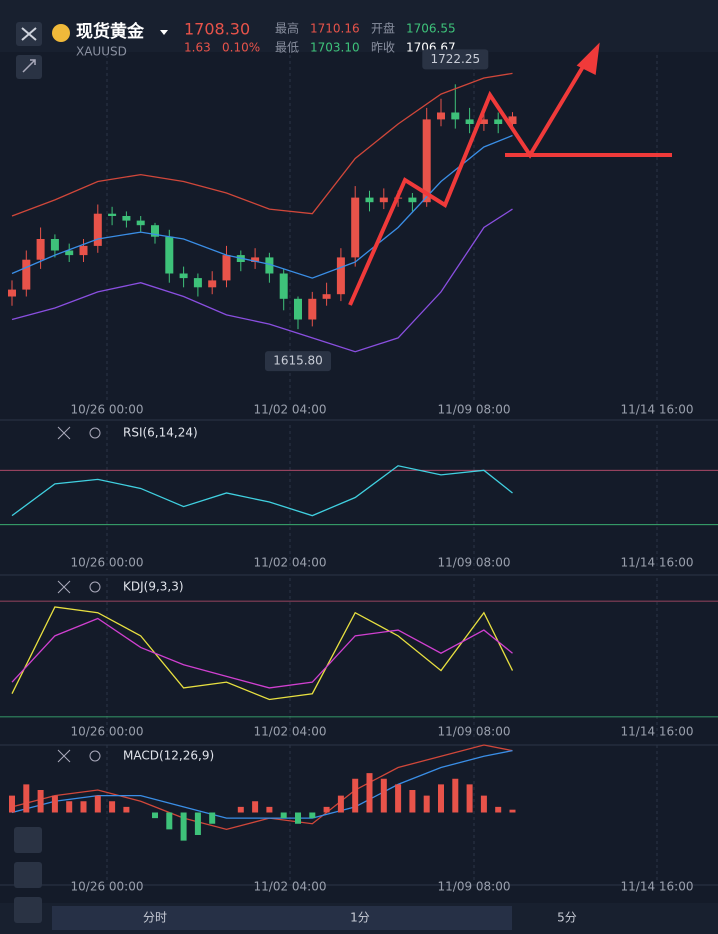 The height and width of the screenshot is (934, 718). What do you see at coordinates (61, 33) in the screenshot?
I see `gold-icon` at bounding box center [61, 33].